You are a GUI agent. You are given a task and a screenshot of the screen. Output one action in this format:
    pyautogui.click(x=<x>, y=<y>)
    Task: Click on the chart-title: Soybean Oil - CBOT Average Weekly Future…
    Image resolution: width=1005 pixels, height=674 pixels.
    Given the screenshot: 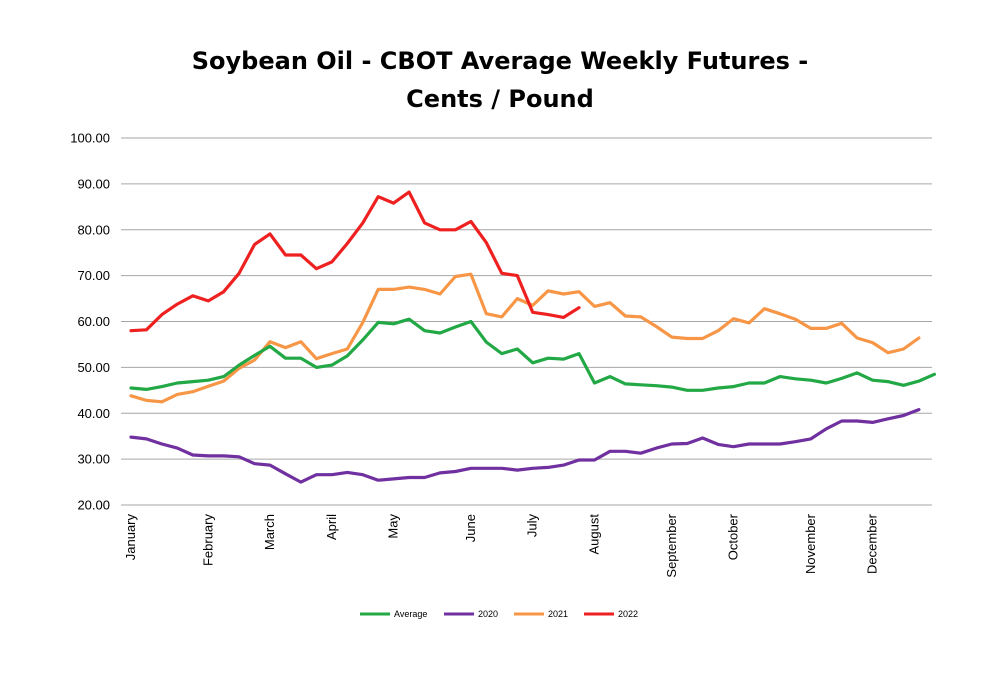 What is the action you would take?
    pyautogui.click(x=500, y=80)
    